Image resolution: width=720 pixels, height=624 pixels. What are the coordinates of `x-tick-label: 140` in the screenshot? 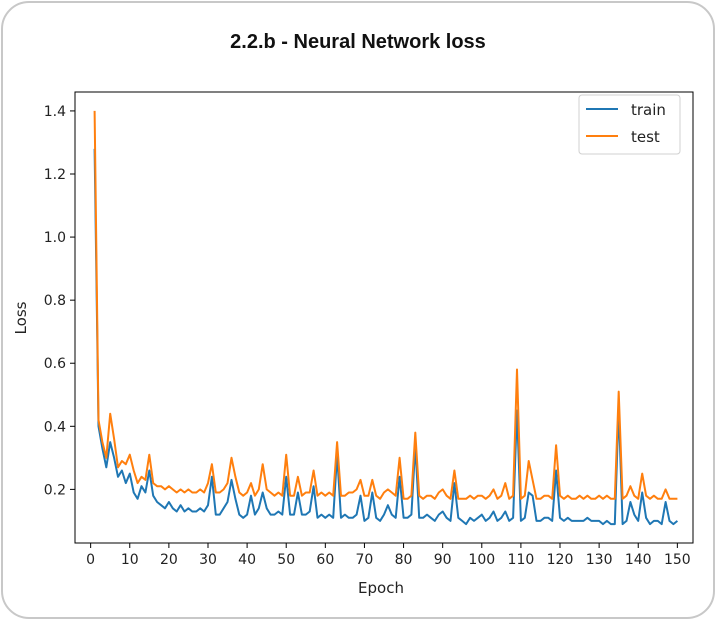 It's located at (638, 560).